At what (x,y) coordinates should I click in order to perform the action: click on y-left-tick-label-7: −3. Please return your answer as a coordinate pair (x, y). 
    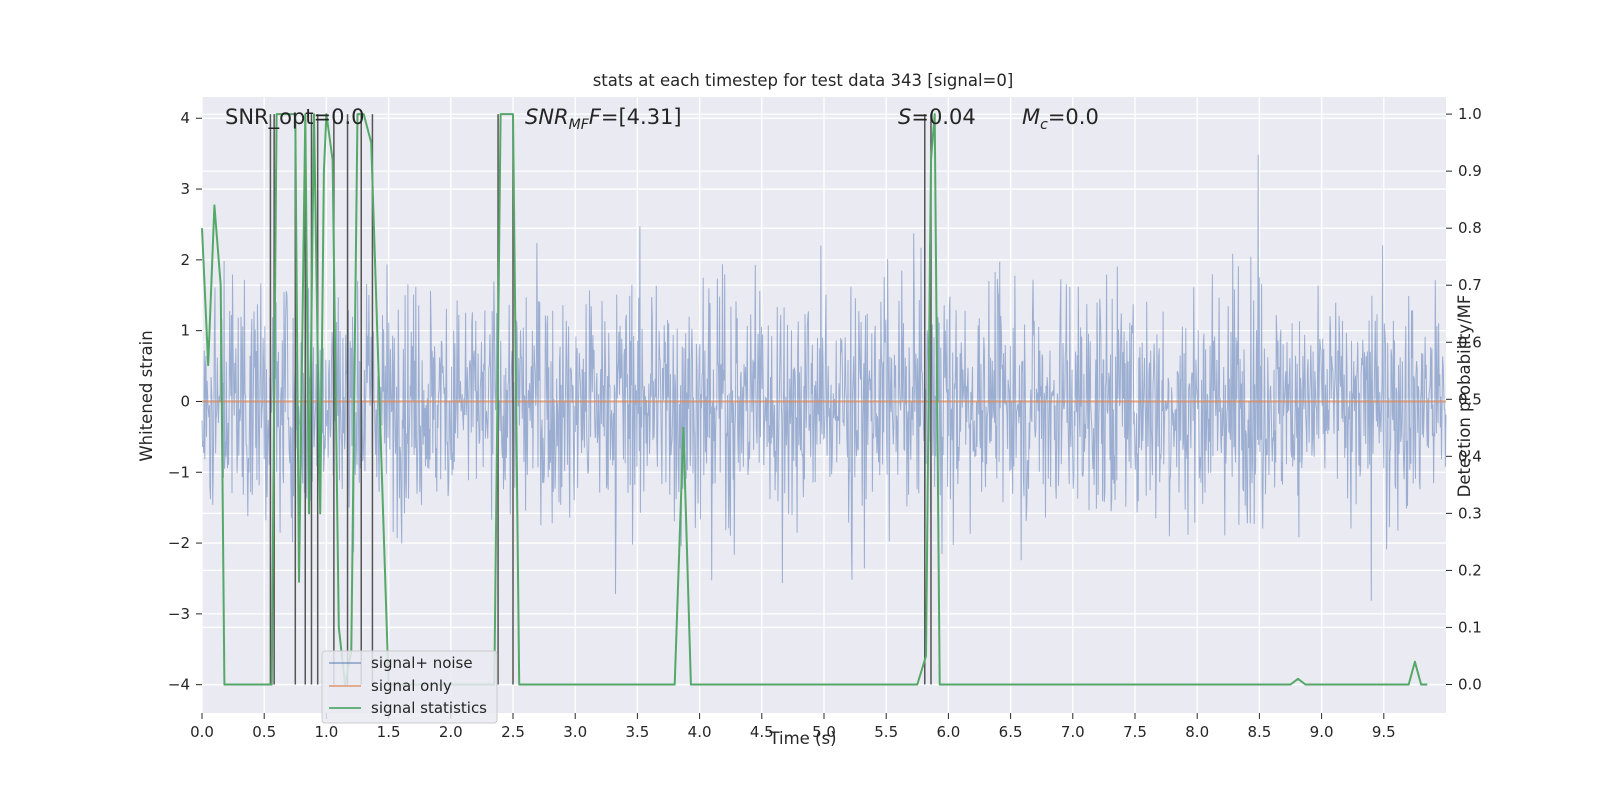
    Looking at the image, I should click on (179, 614).